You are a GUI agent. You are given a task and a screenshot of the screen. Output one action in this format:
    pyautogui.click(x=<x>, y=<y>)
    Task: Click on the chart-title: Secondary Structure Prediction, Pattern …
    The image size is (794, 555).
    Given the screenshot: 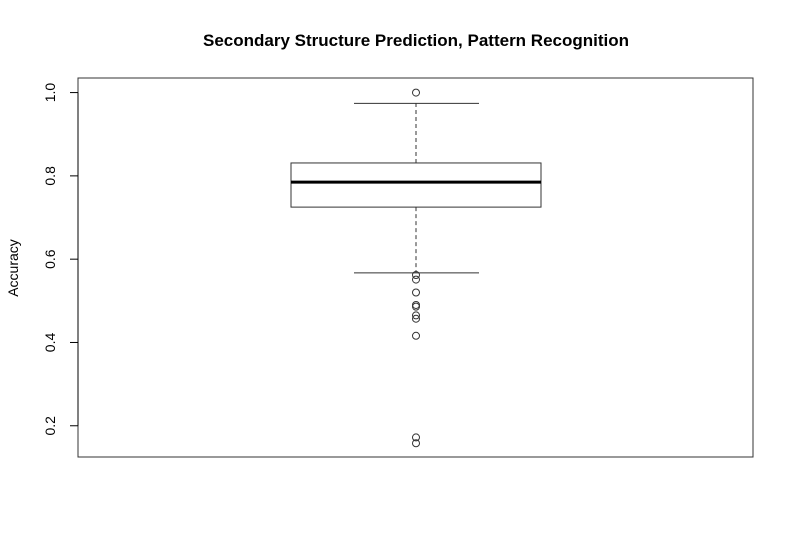 What is the action you would take?
    pyautogui.click(x=416, y=40)
    